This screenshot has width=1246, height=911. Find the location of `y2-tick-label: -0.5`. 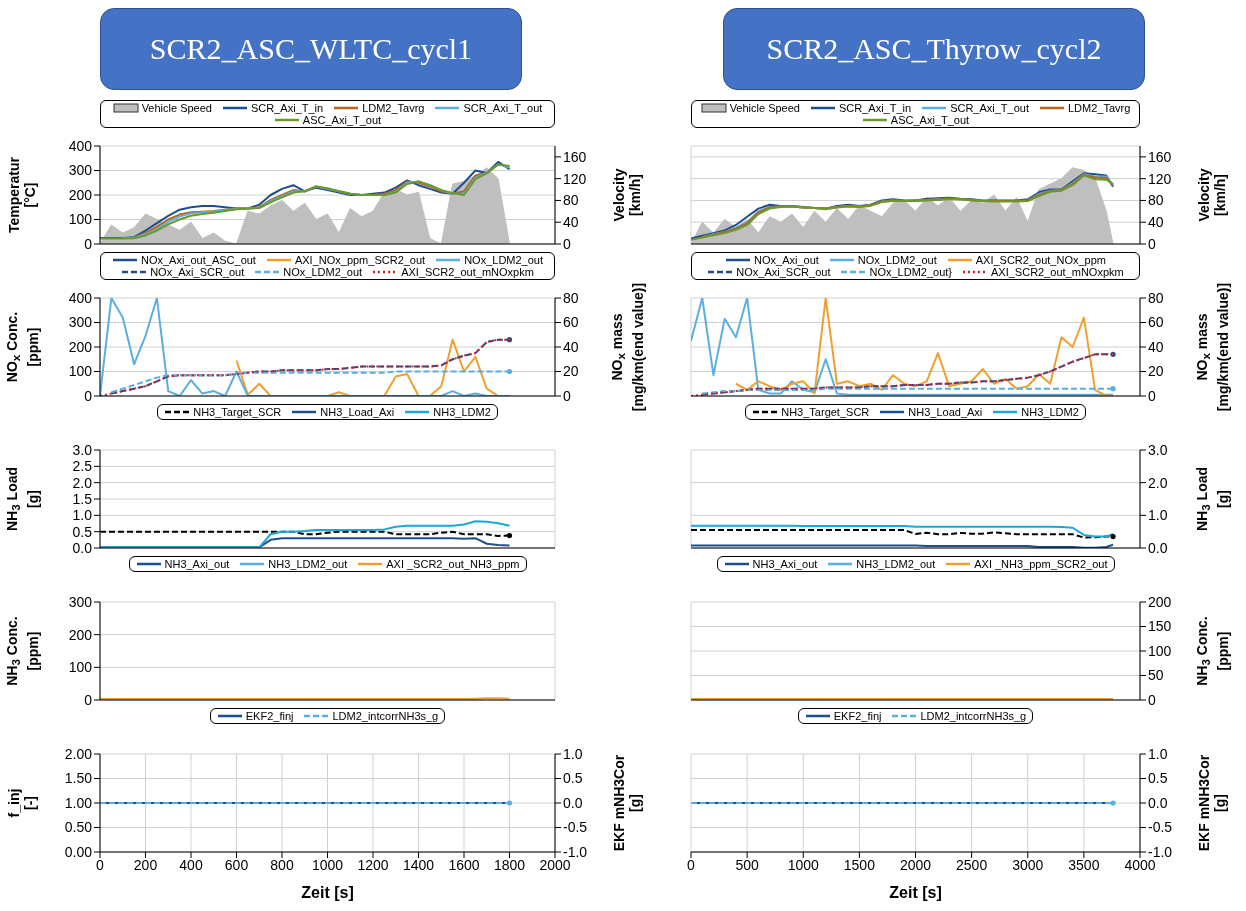

y2-tick-label: -0.5 is located at coordinates (1160, 827).